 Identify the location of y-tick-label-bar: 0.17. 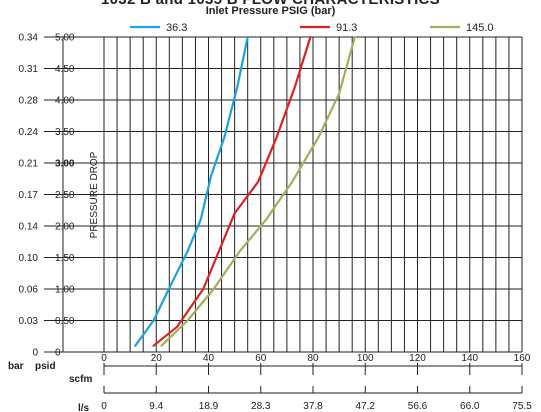
(29, 195).